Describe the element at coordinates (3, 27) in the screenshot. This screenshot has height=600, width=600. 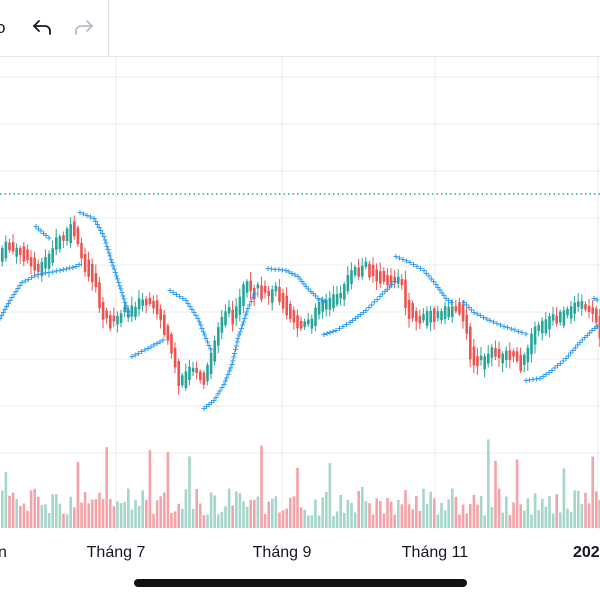
I see `toolbar-partial-icon: o` at that location.